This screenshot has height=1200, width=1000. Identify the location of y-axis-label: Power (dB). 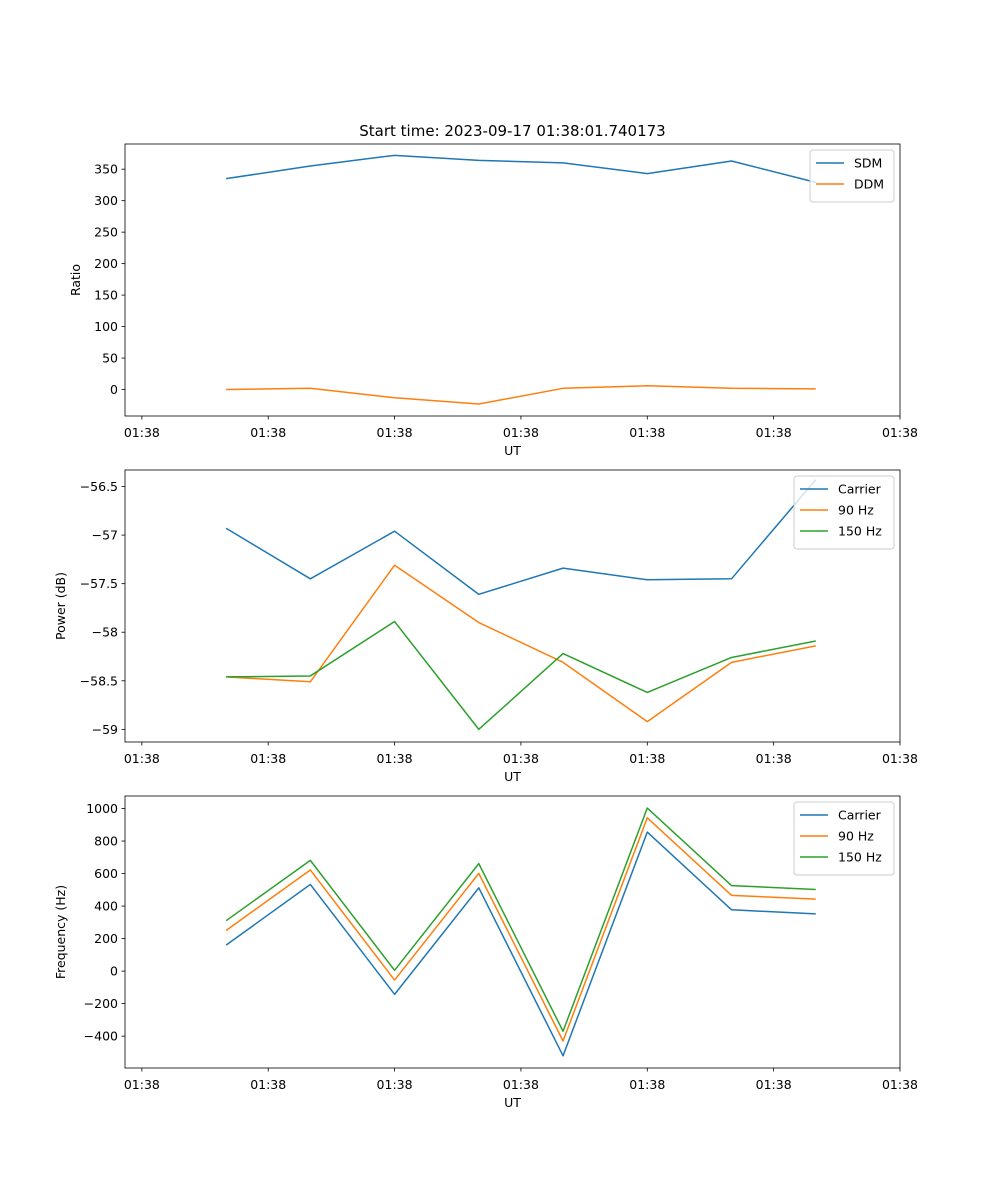
(60, 606).